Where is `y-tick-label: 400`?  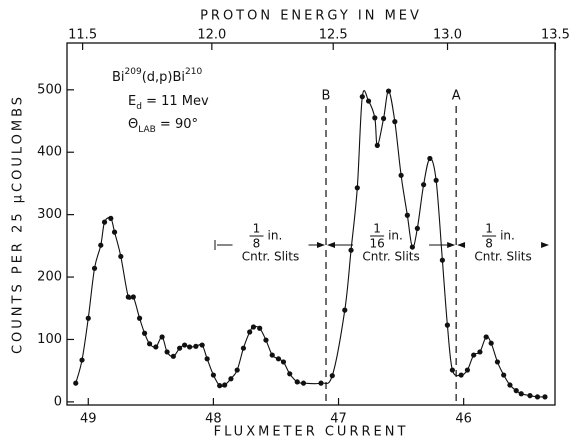 y-tick-label: 400 is located at coordinates (49, 152).